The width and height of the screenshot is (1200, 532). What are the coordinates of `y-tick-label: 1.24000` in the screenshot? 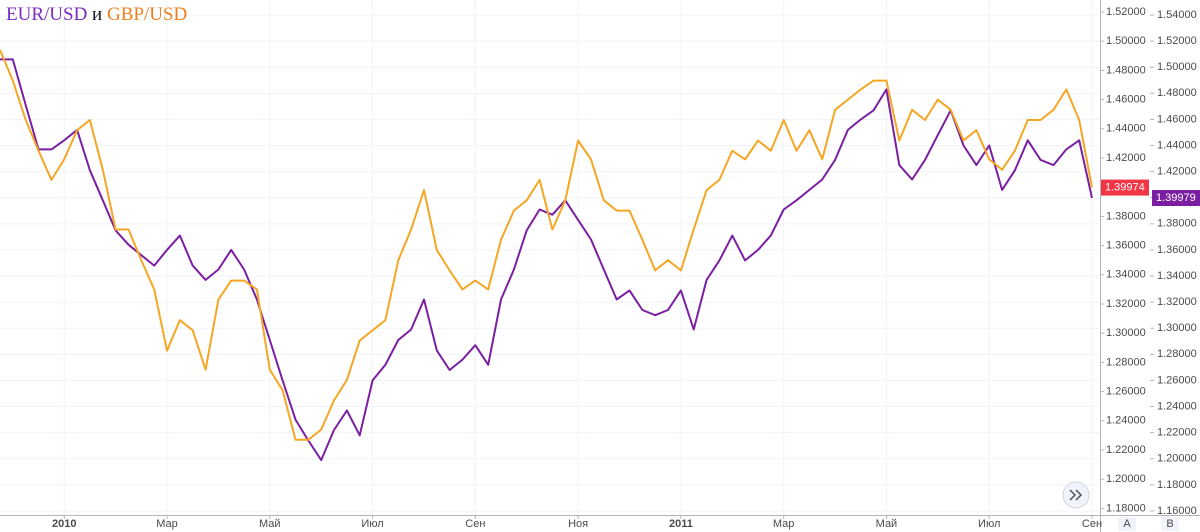 It's located at (1177, 406).